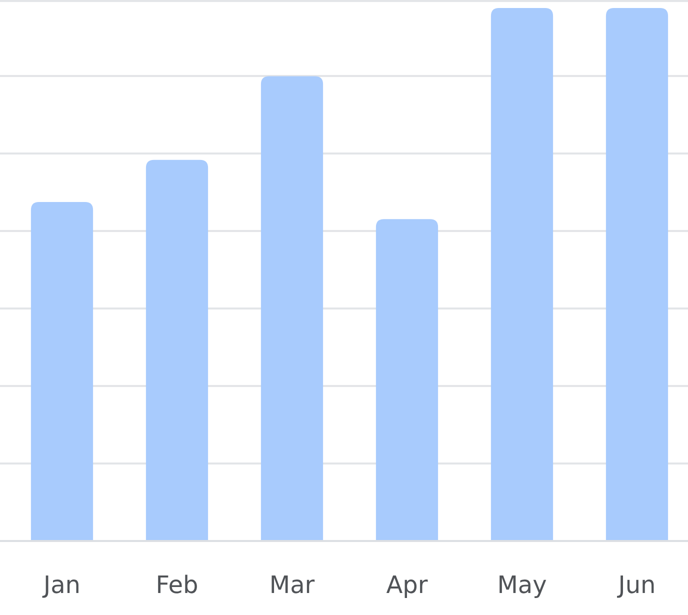 The image size is (688, 615). I want to click on x-tick-label: Apr, so click(407, 585).